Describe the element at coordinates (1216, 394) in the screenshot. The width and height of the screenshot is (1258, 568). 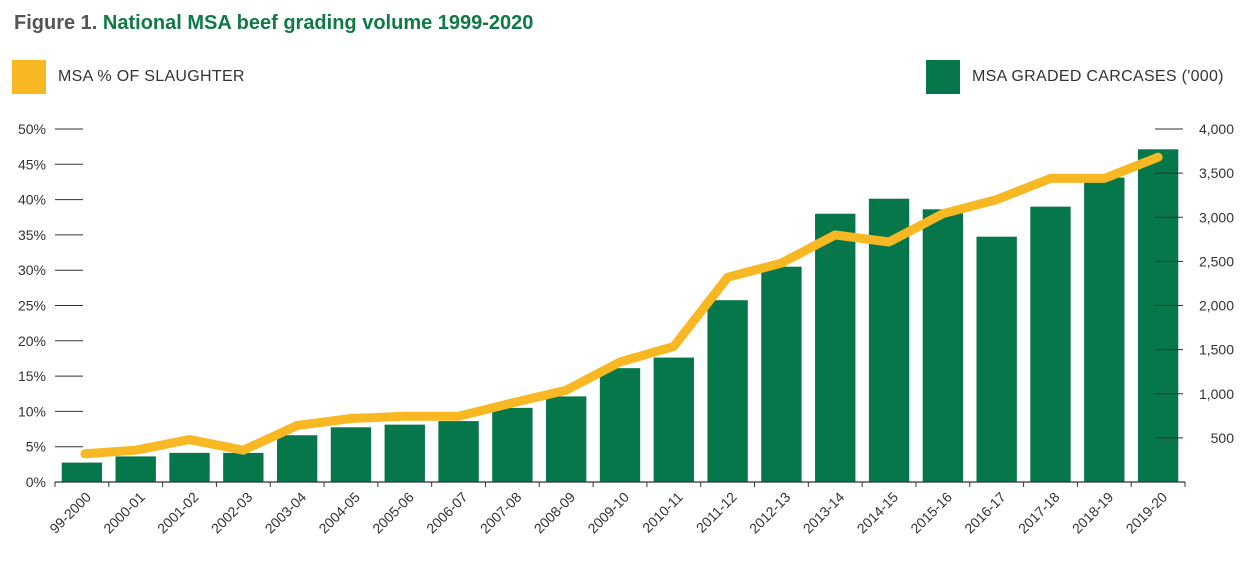
I see `right-tick-label: 1,000` at that location.